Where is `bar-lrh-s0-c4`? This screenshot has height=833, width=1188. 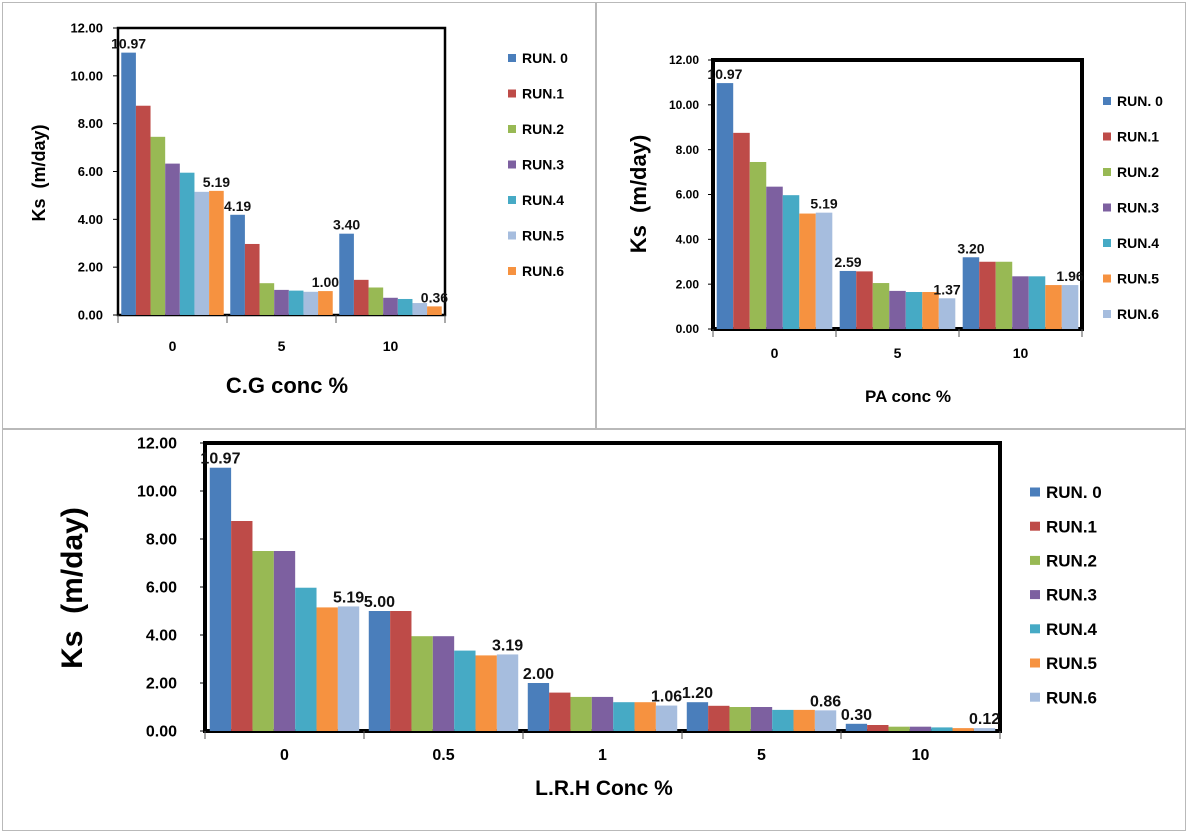 bar-lrh-s0-c4 is located at coordinates (856, 727).